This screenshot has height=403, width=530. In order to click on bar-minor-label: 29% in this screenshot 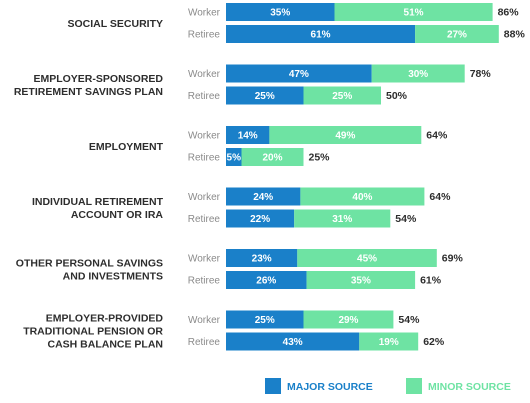, I will do `click(348, 320)`.